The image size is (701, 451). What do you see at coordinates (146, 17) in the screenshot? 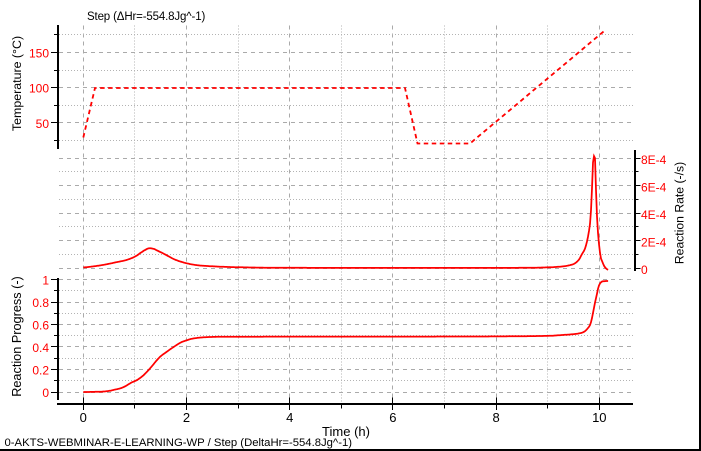
I see `svg-text: Step (ΔHr=-554.8Jg^-1)` at bounding box center [146, 17].